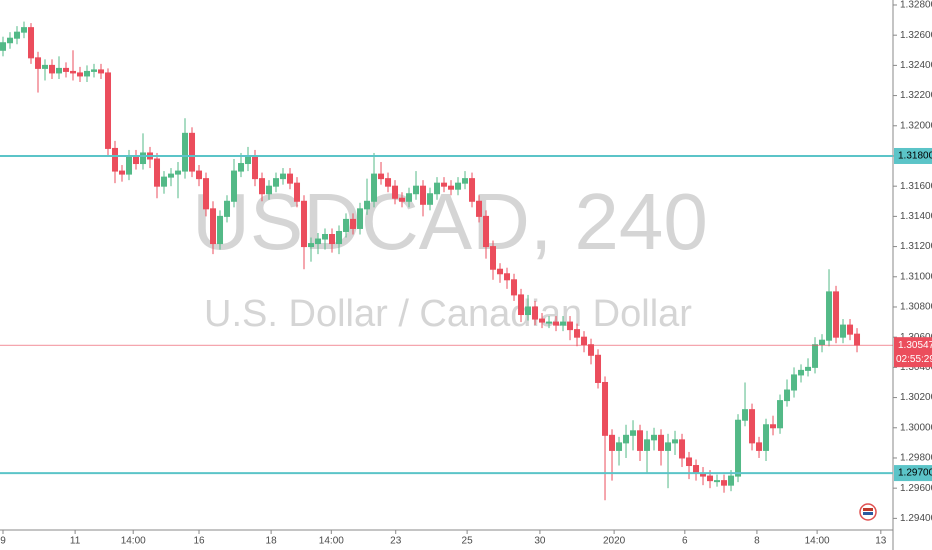 The height and width of the screenshot is (550, 932). What do you see at coordinates (915, 473) in the screenshot?
I see `horizontal-line-label: 1.29700` at bounding box center [915, 473].